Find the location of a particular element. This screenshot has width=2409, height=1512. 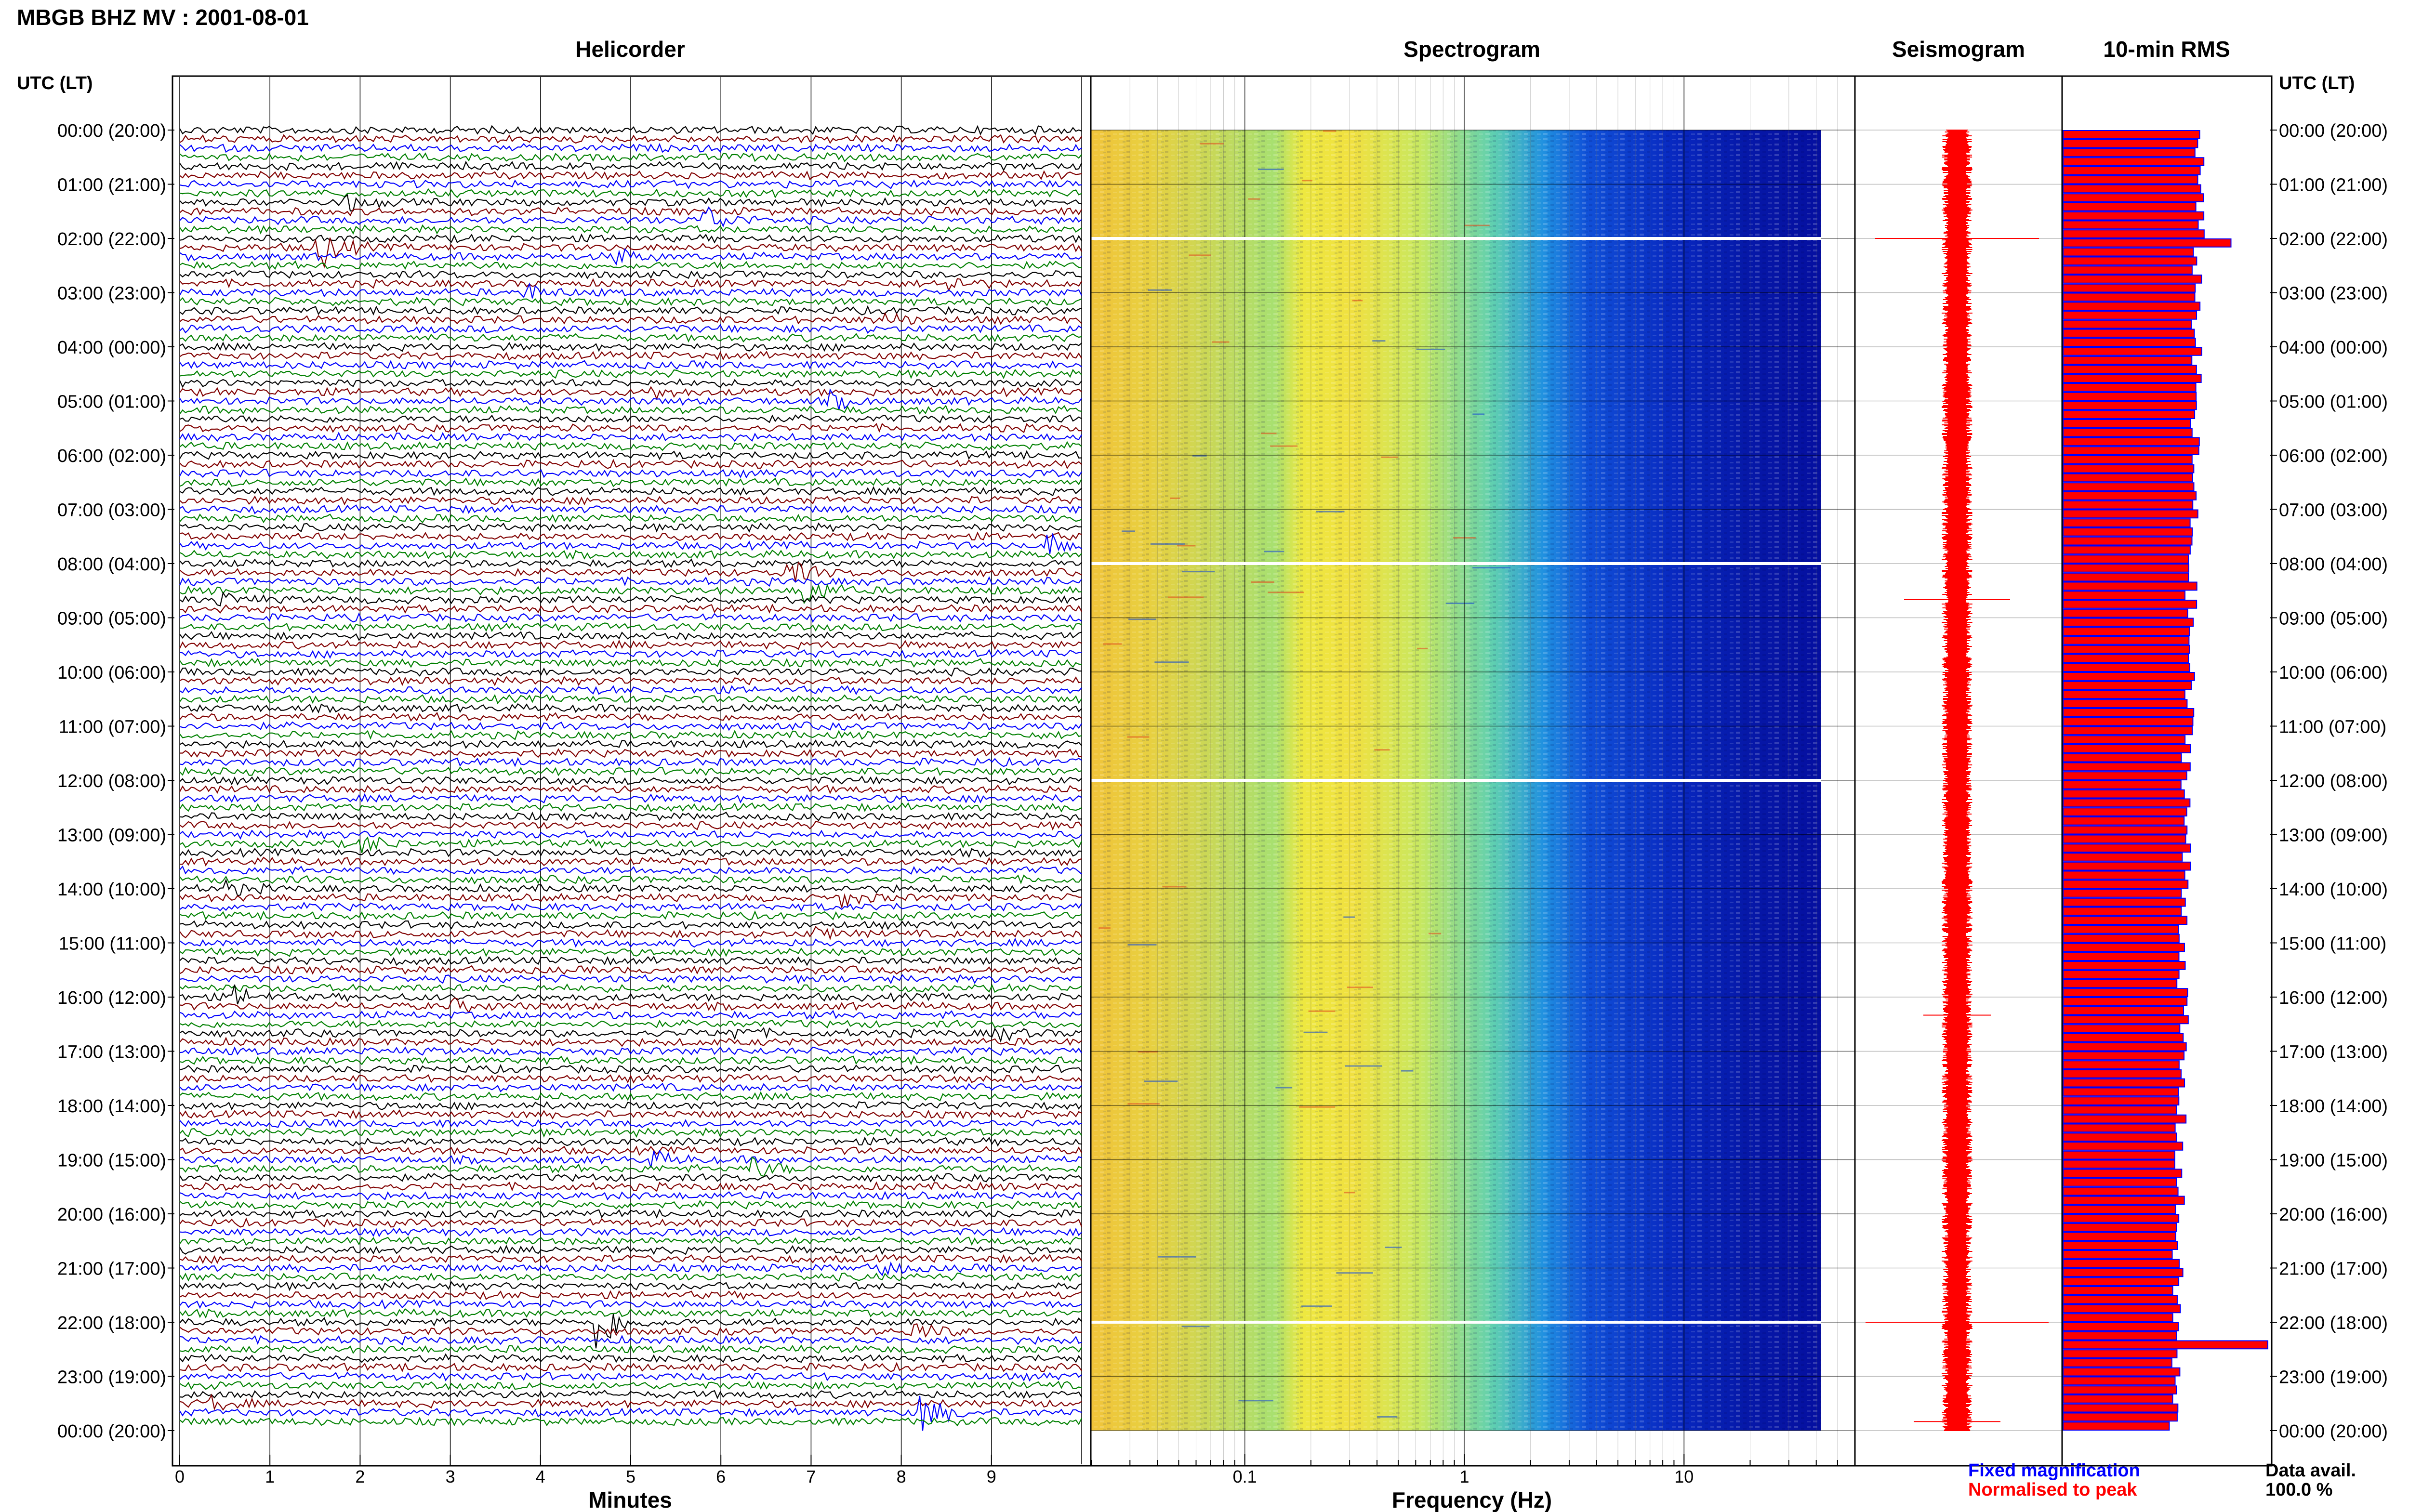

time-label-left: 07:00 (03:00) is located at coordinates (111, 510).